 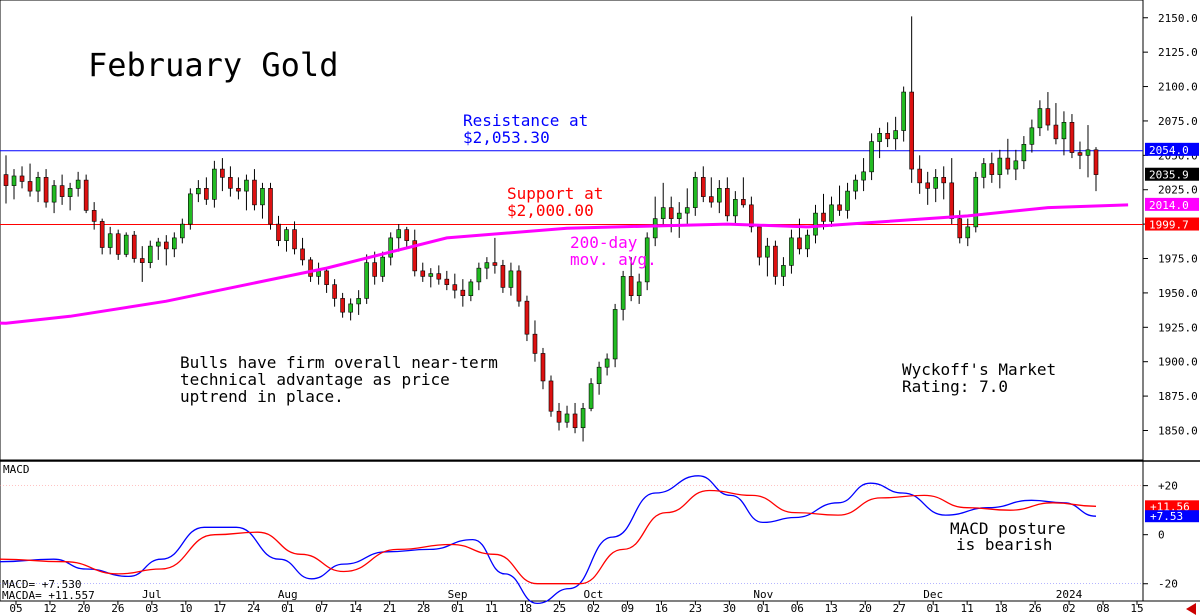 What do you see at coordinates (1168, 486) in the screenshot?
I see `macd-tick-label: +20` at bounding box center [1168, 486].